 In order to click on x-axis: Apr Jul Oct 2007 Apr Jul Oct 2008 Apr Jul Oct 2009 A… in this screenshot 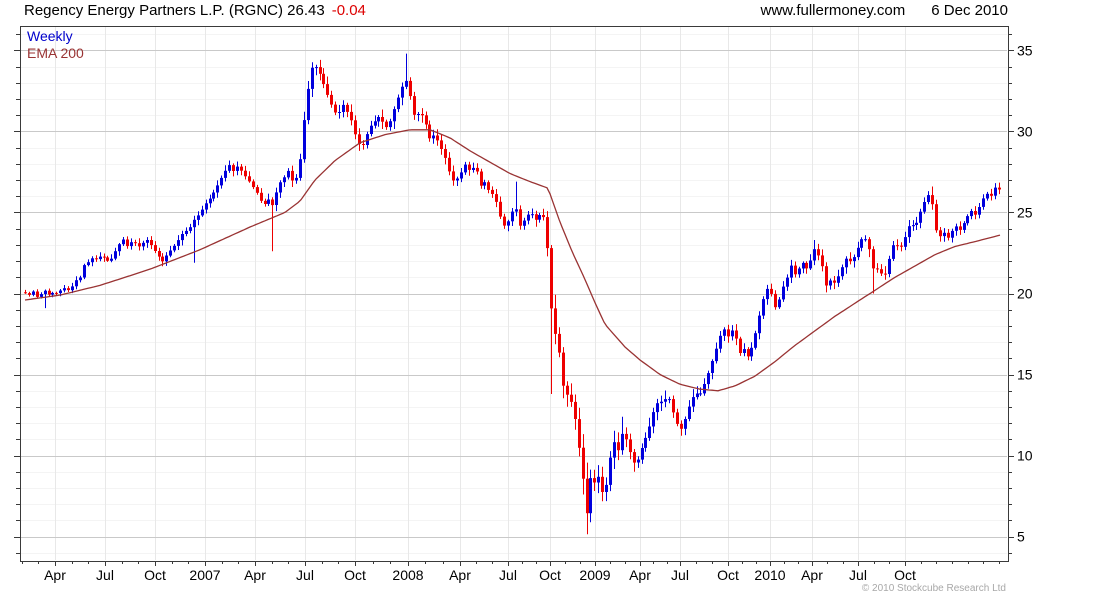, I will do `click(511, 572)`.